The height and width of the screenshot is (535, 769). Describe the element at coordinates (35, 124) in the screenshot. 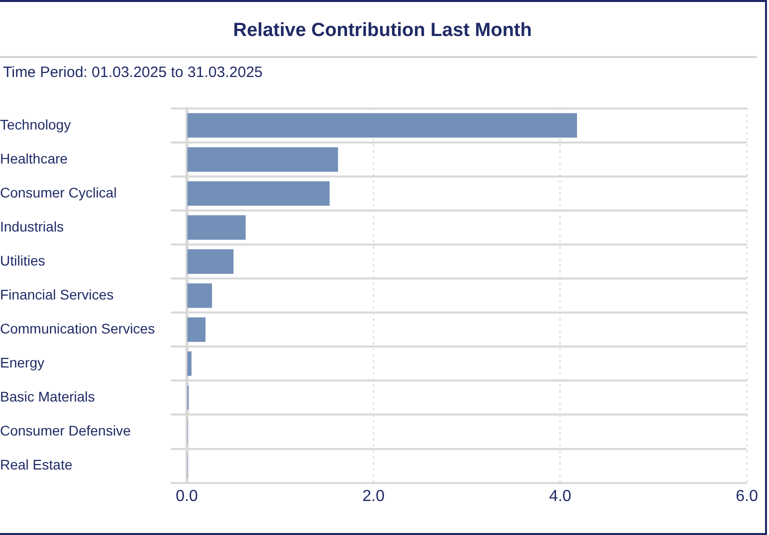

I see `y-tick-label: Technology` at that location.